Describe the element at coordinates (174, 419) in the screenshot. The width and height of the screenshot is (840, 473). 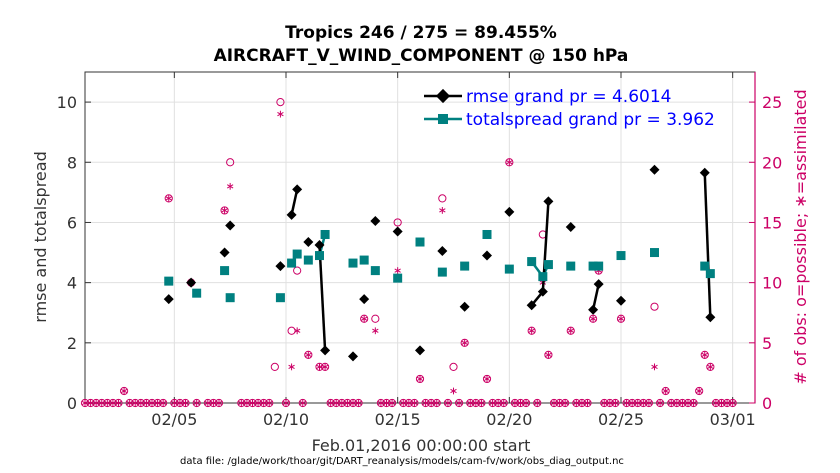
I see `x-tick-label: 02/05` at that location.